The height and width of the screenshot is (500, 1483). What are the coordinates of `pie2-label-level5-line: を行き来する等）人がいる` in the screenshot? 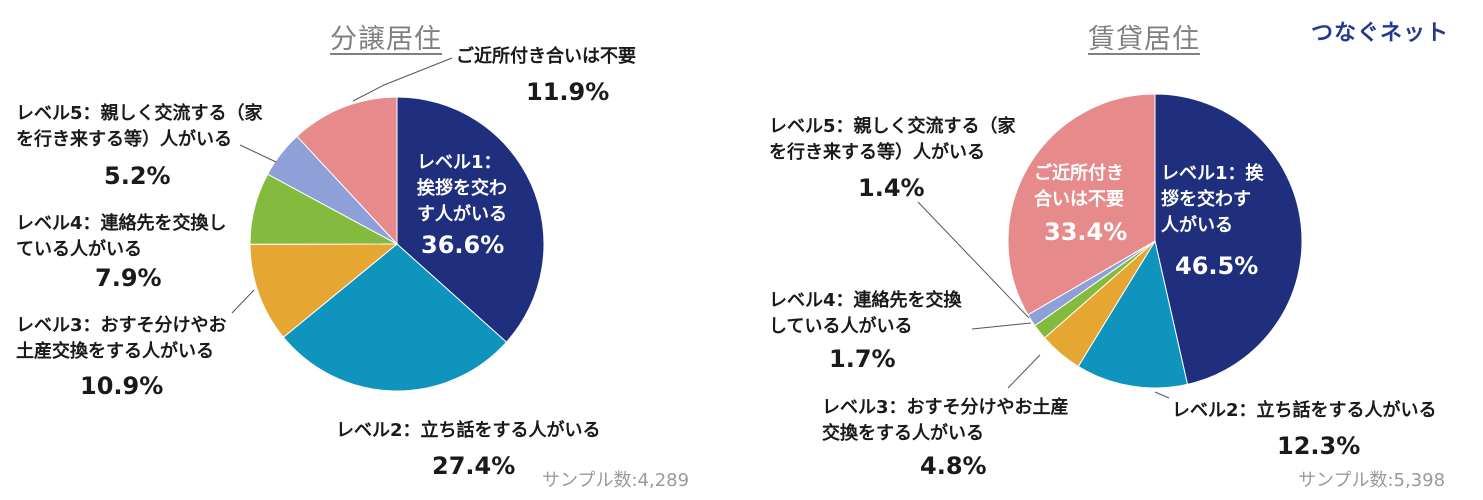 It's located at (877, 152).